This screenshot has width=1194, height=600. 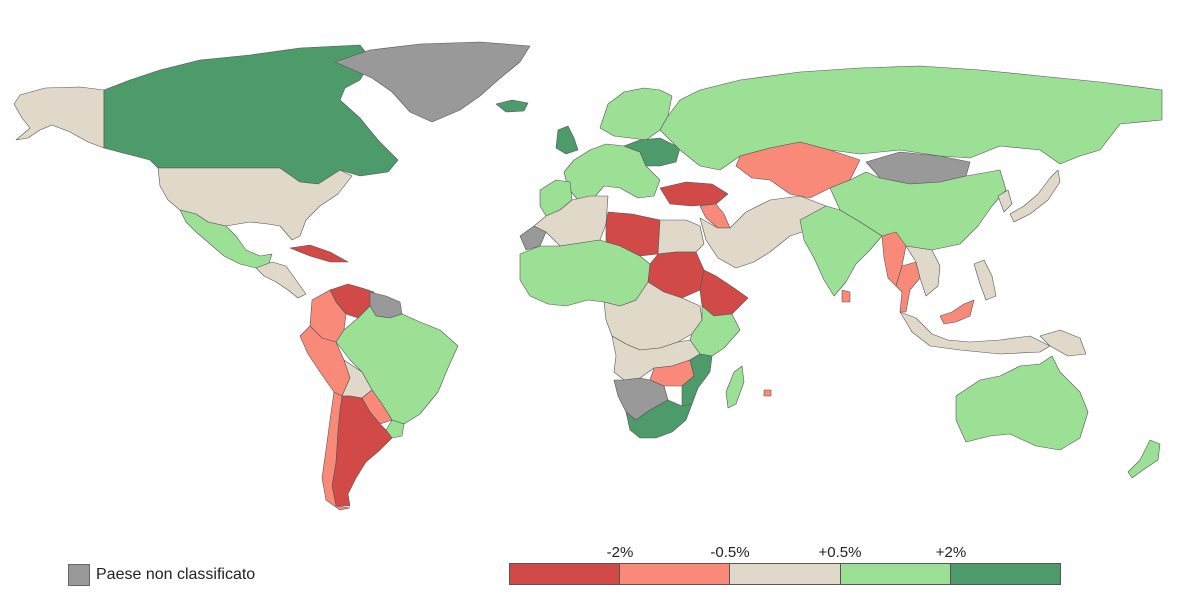 I want to click on region-egypt, so click(x=681, y=237).